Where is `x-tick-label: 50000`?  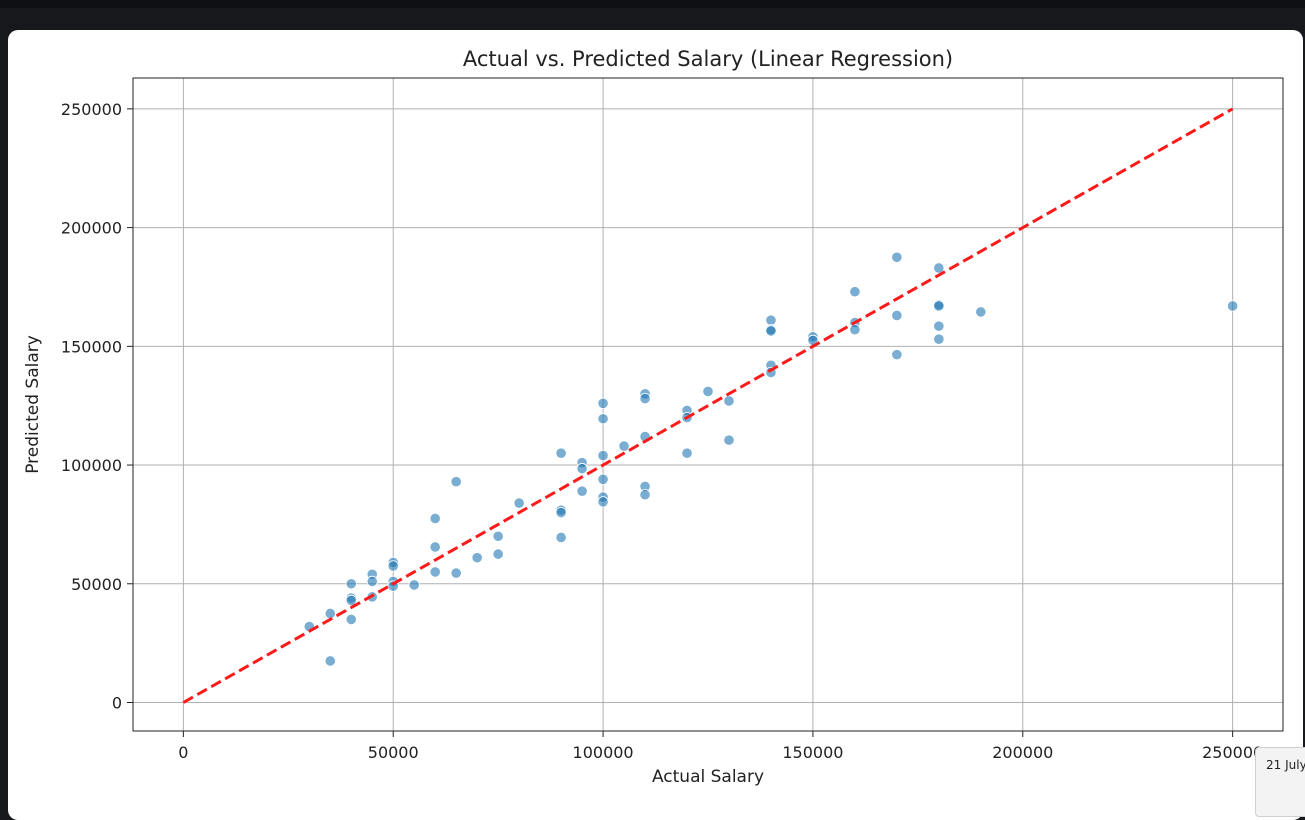 x-tick-label: 50000 is located at coordinates (393, 752).